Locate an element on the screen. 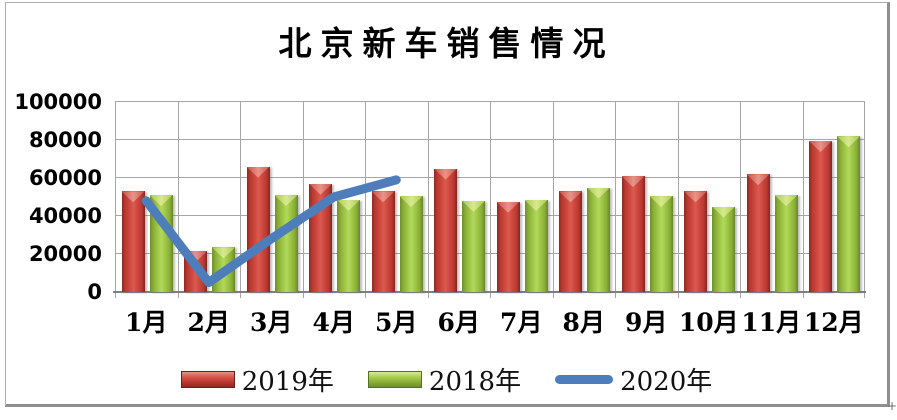 The width and height of the screenshot is (897, 420). bar-2019年-6月 is located at coordinates (445, 230).